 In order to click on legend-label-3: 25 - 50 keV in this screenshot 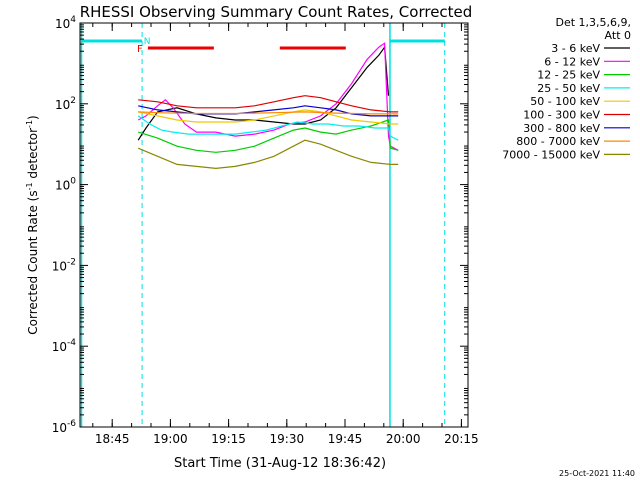, I will do `click(568, 88)`.